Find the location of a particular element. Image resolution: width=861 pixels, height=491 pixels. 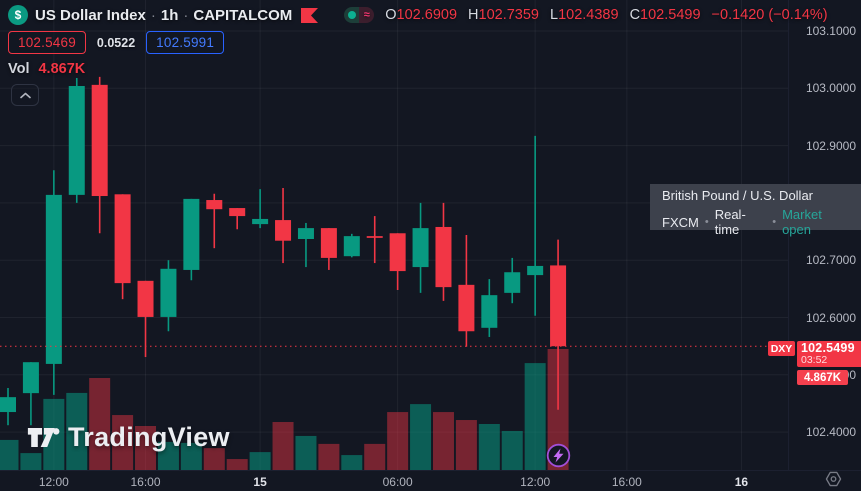

last-price-value: 102.5499 is located at coordinates (828, 348).